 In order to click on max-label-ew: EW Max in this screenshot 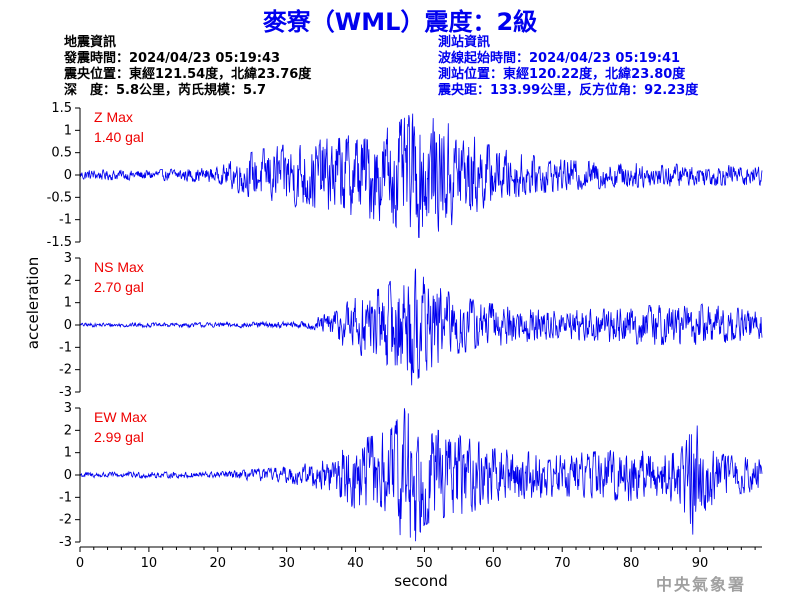, I will do `click(120, 417)`.